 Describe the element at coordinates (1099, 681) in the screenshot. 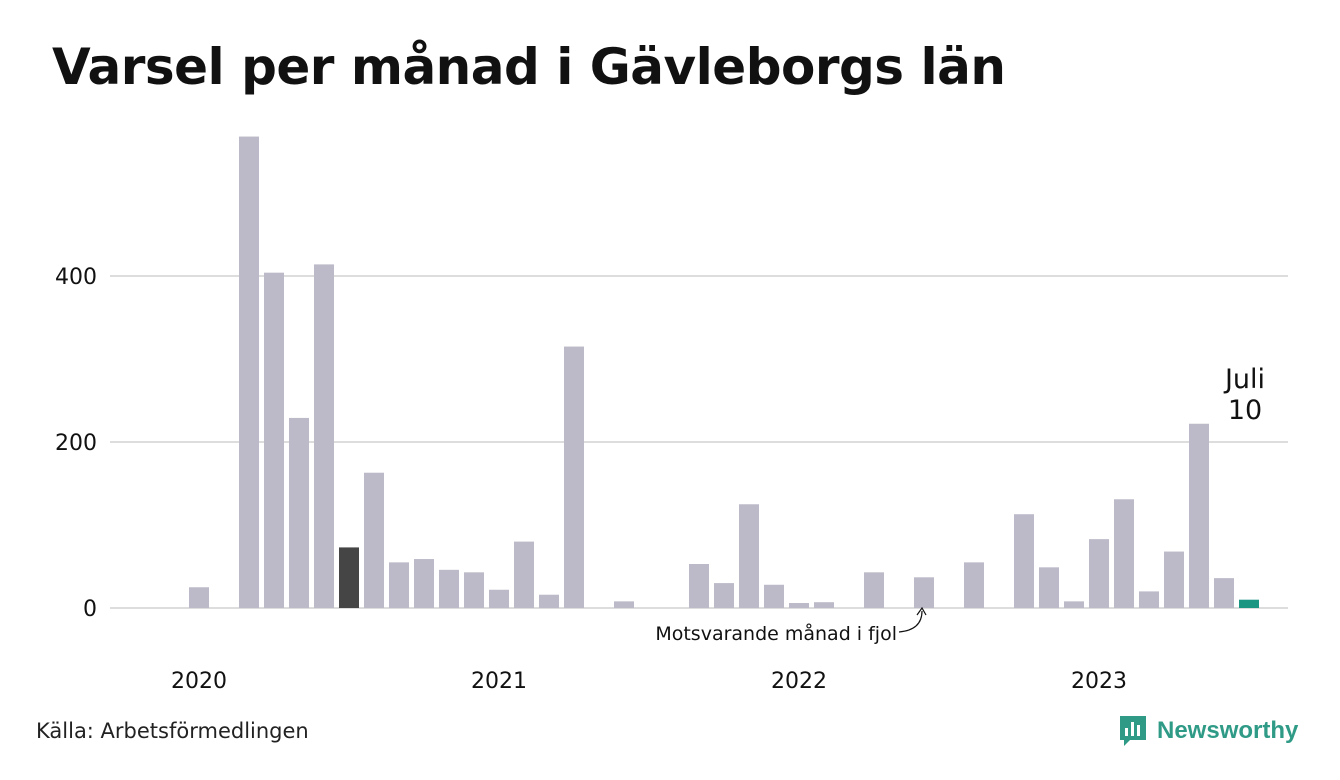

I see `x-tick-label: 2023` at that location.